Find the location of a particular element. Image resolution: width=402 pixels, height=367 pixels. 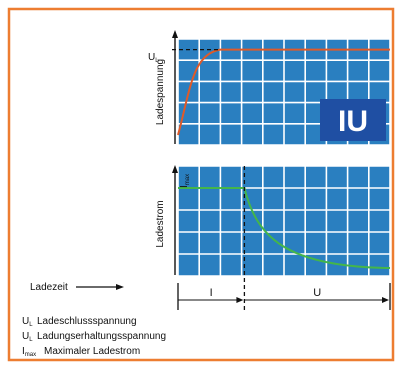

legend-item: UL Ladeschlussspannung is located at coordinates (79, 322).